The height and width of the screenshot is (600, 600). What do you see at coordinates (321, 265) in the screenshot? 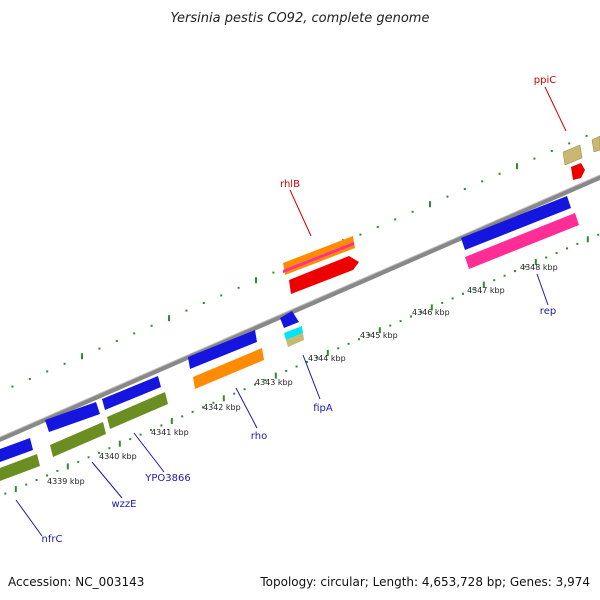
I see `gene-rhlb` at bounding box center [321, 265].